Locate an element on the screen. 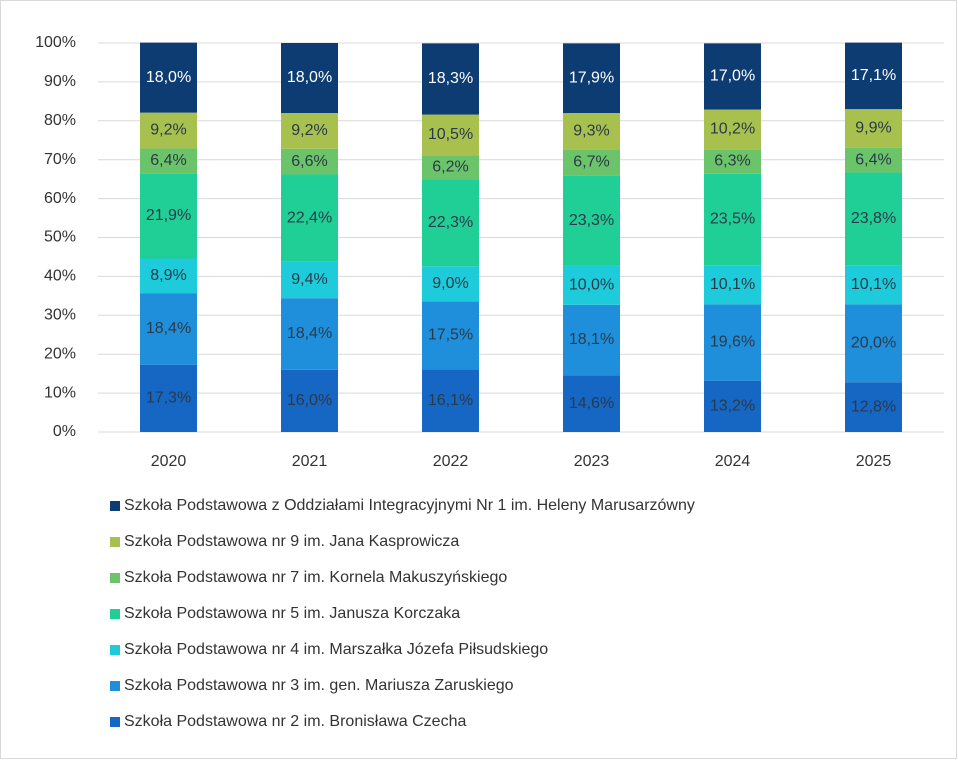  y-tick-label: 70% is located at coordinates (60, 159).